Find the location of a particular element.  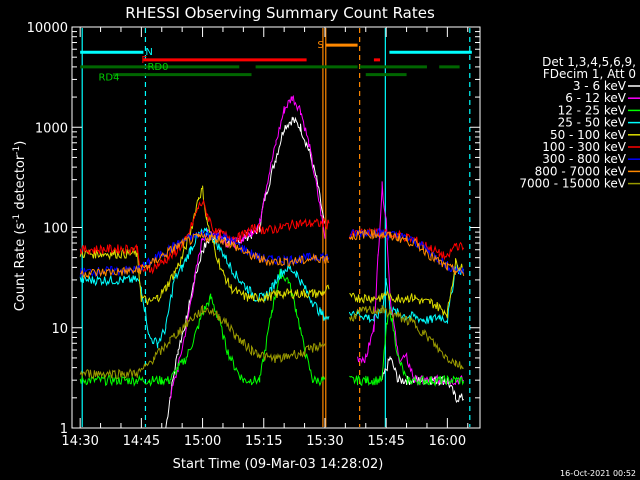

footer-timestamp: 16-Oct-2021 00:52 is located at coordinates (598, 473).